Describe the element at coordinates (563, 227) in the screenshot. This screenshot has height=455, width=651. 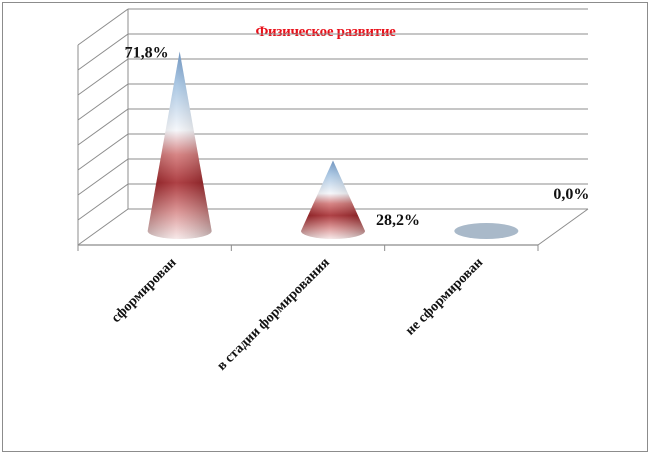
I see `floor-edge` at that location.